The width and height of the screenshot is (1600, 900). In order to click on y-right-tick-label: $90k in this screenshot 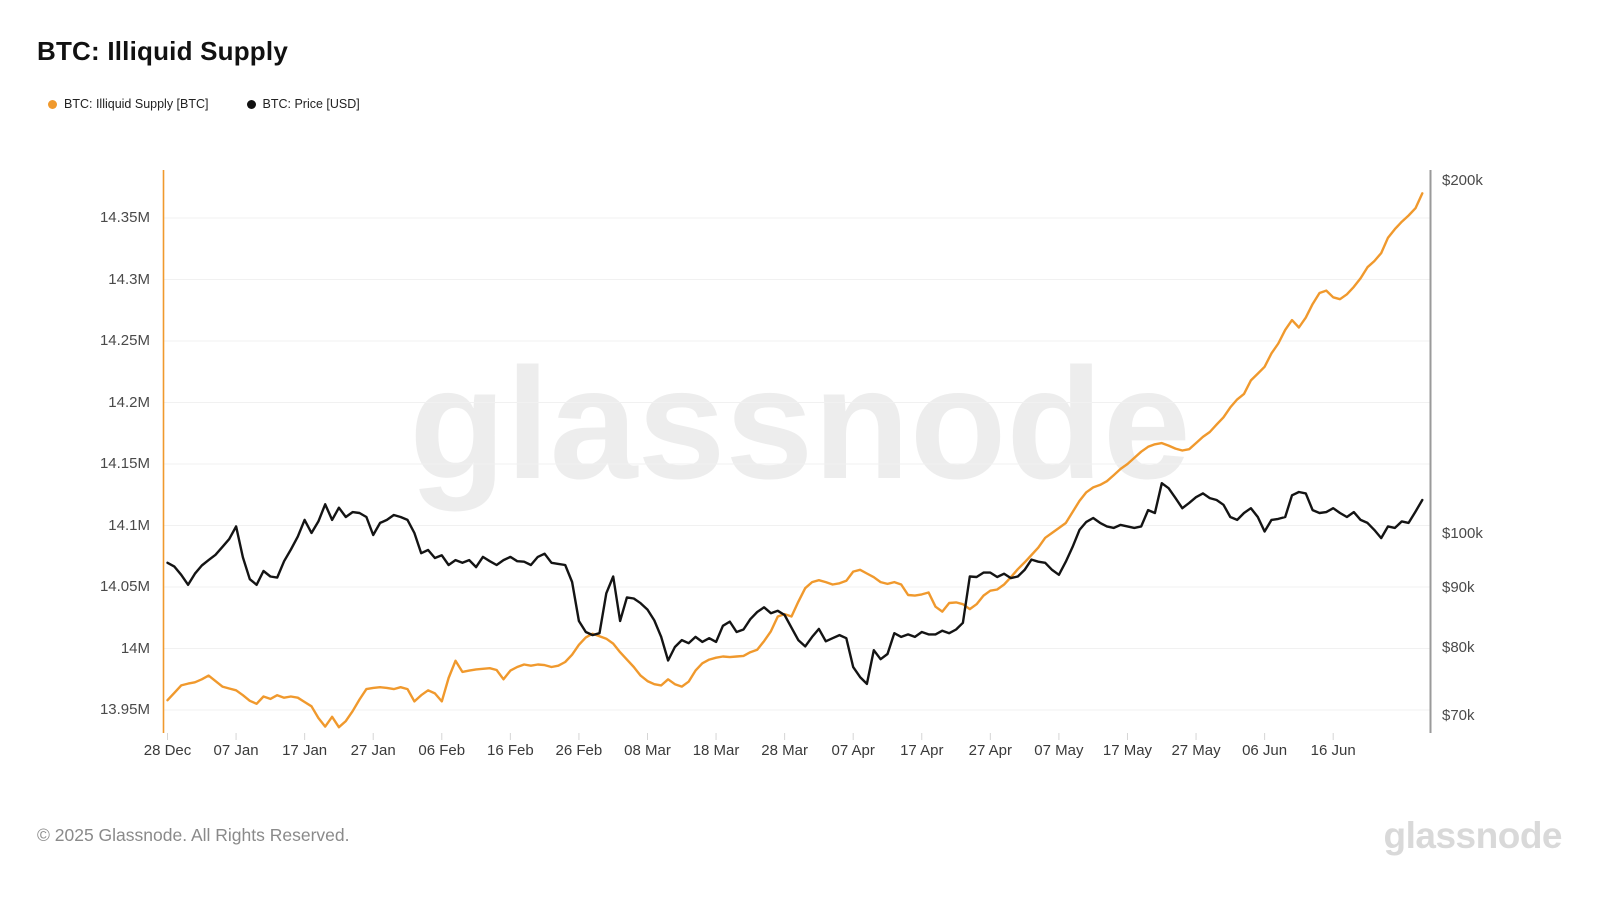, I will do `click(1458, 587)`.